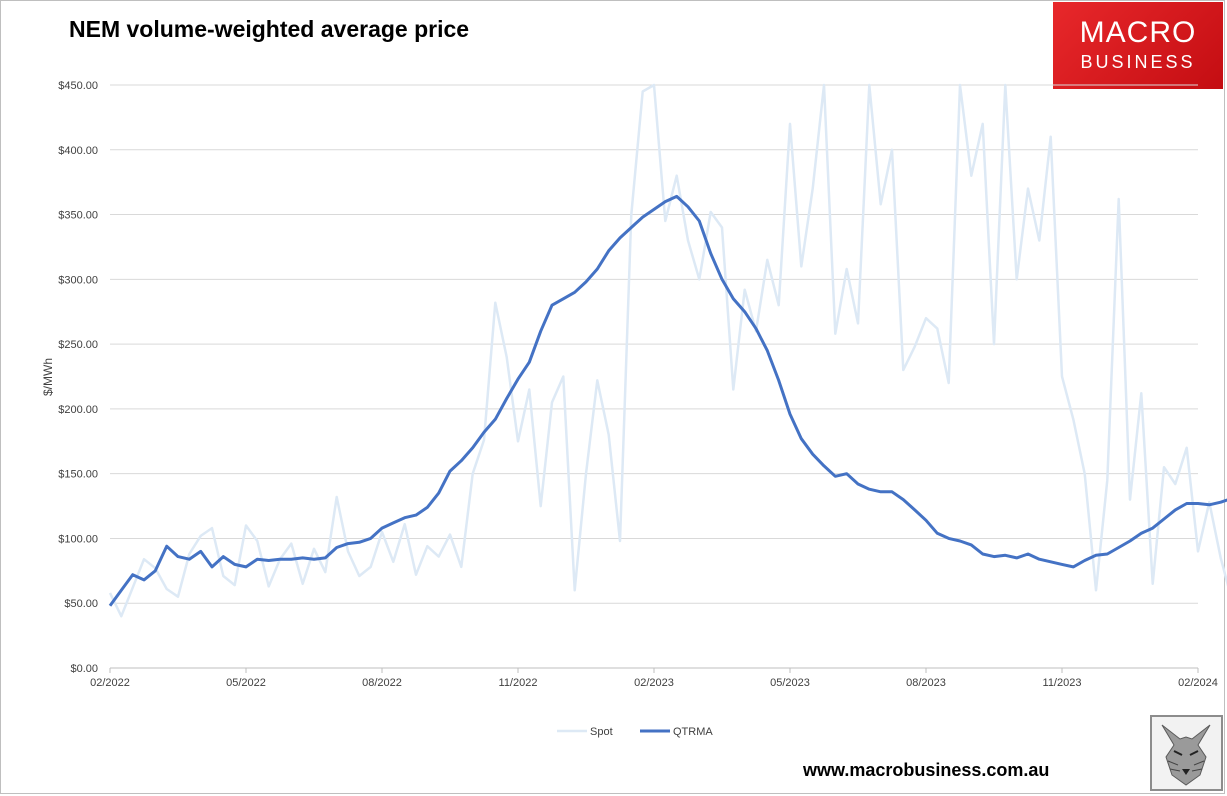 This screenshot has width=1227, height=796. Describe the element at coordinates (84, 669) in the screenshot. I see `y-tick-label: $0.00` at that location.